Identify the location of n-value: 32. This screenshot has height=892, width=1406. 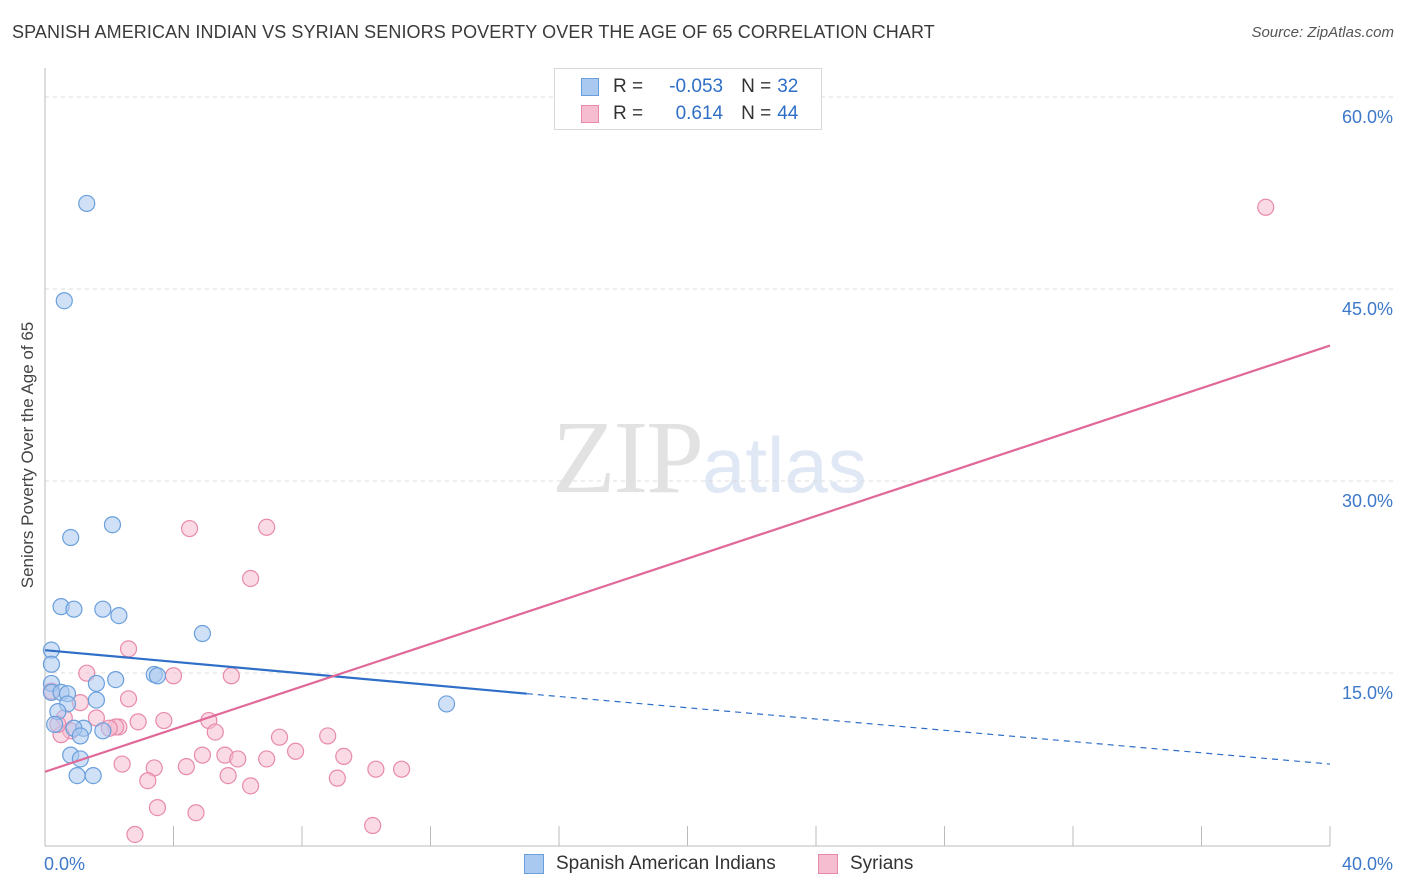
(788, 86).